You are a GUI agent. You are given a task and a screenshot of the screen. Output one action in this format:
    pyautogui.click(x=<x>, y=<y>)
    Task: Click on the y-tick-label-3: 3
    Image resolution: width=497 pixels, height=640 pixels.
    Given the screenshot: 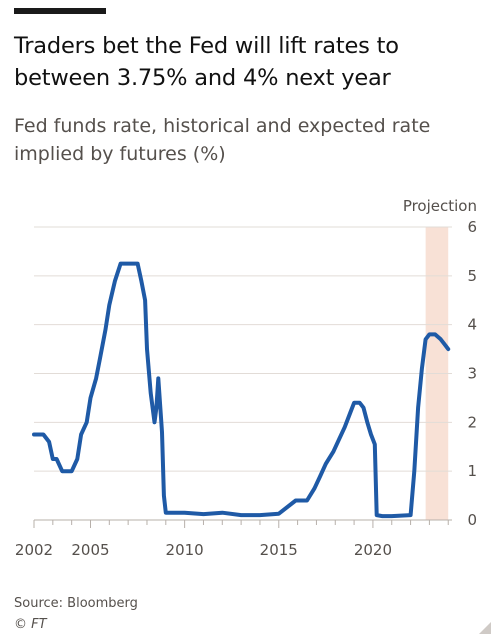 What is the action you would take?
    pyautogui.click(x=472, y=374)
    